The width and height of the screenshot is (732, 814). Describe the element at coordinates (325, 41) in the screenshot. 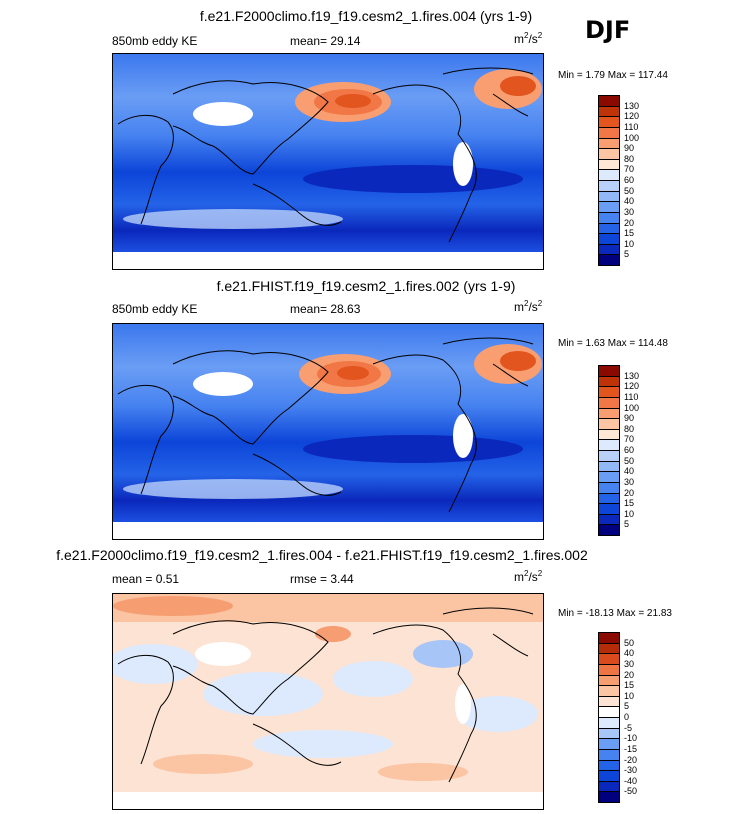

I see `panel1-mean-label: mean= 29.14` at that location.